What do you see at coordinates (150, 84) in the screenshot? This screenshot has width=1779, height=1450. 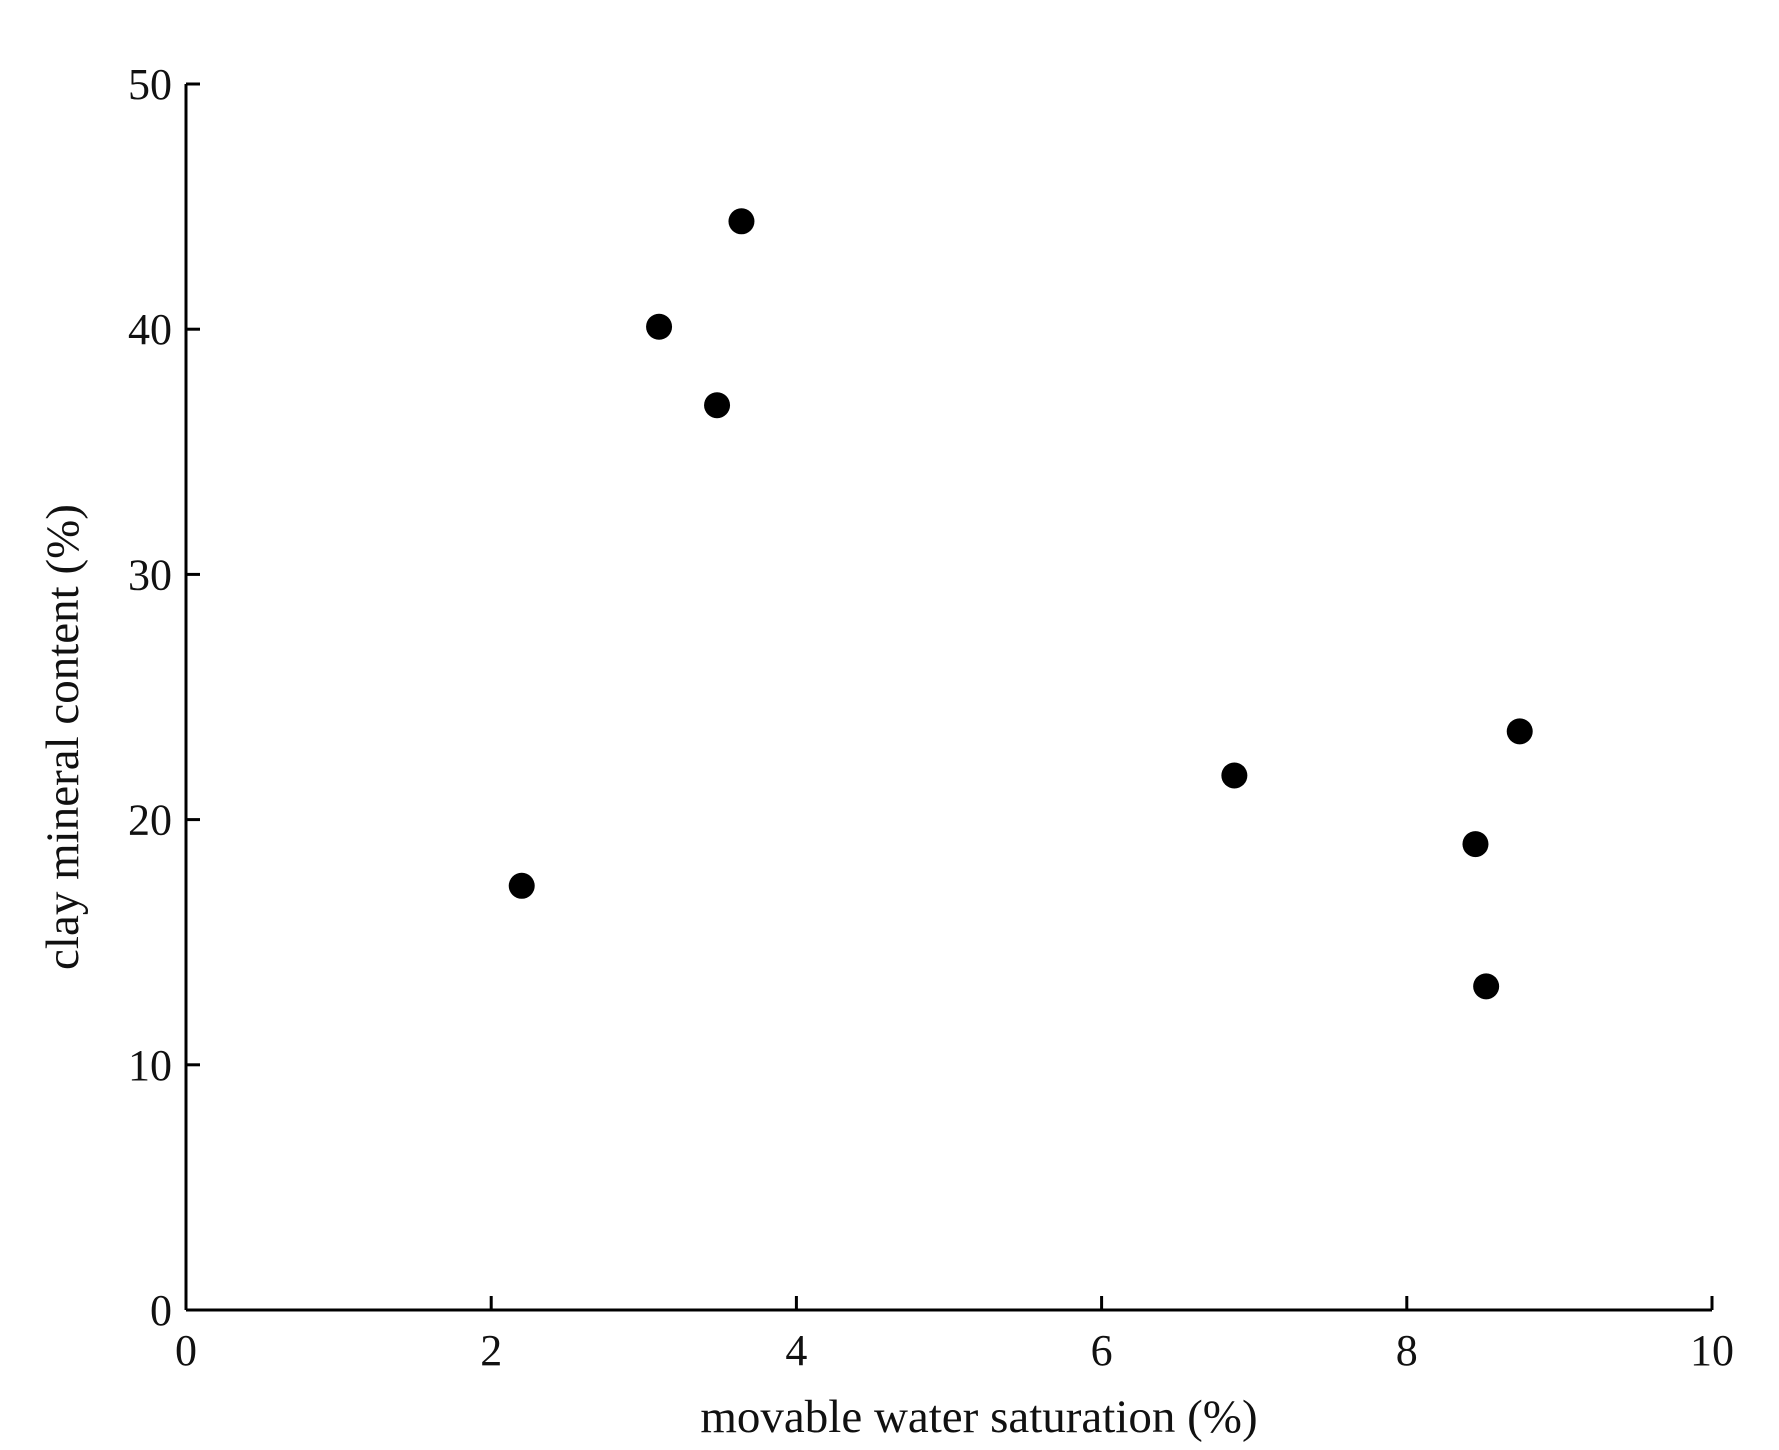 I see `y-tick-label: 50` at bounding box center [150, 84].